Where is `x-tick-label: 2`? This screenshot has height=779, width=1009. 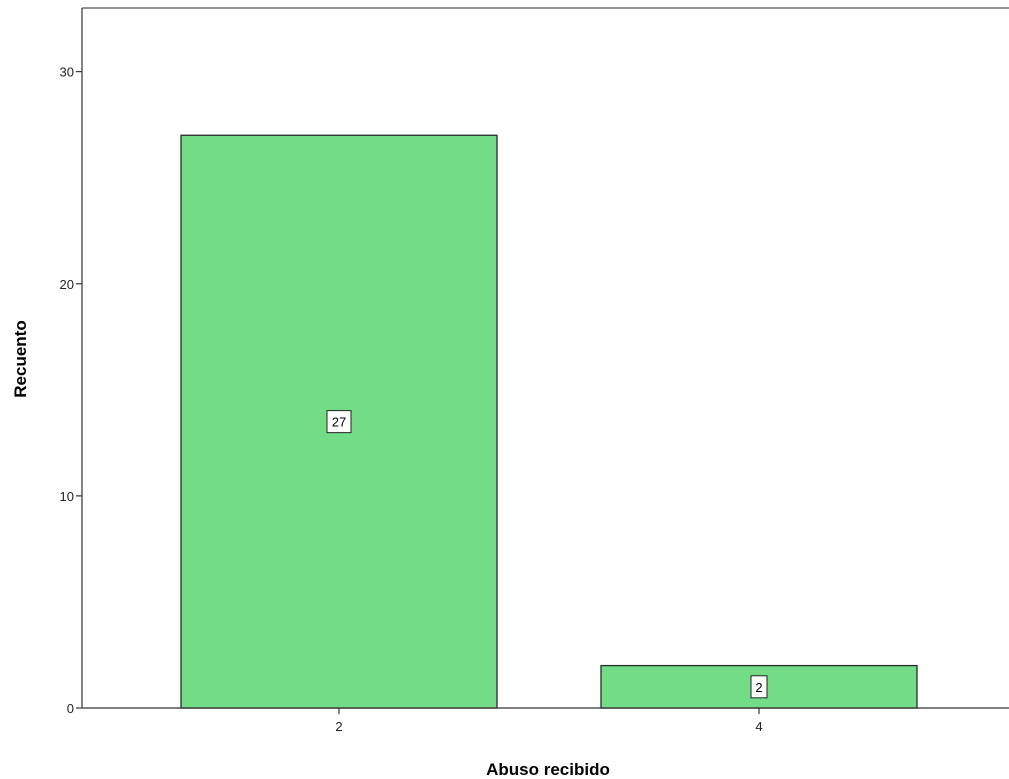
x-tick-label: 2 is located at coordinates (338, 726).